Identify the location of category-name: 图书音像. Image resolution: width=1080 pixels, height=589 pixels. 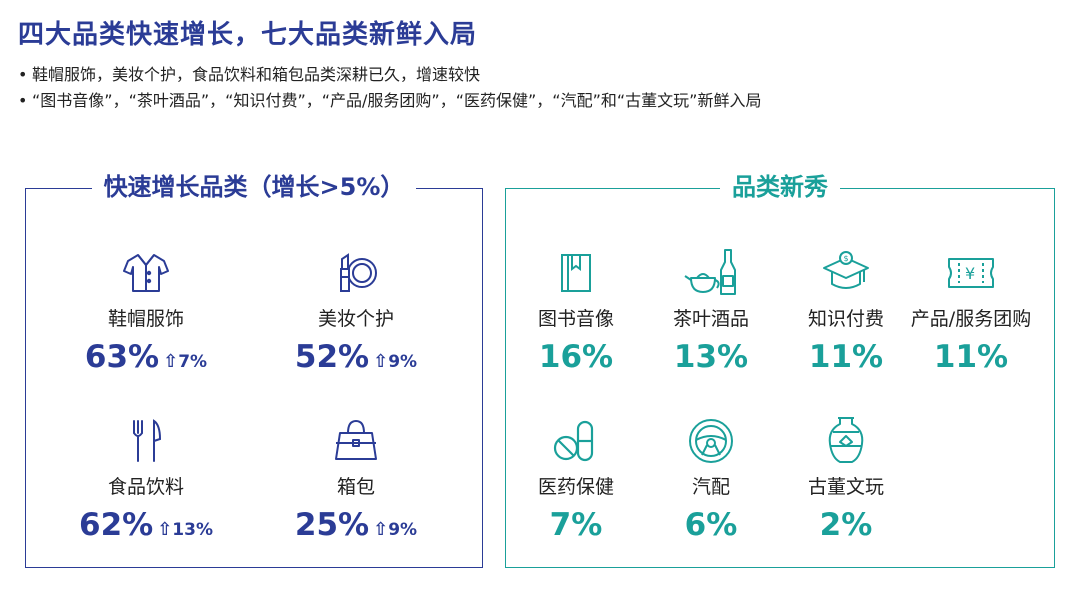
(575, 319).